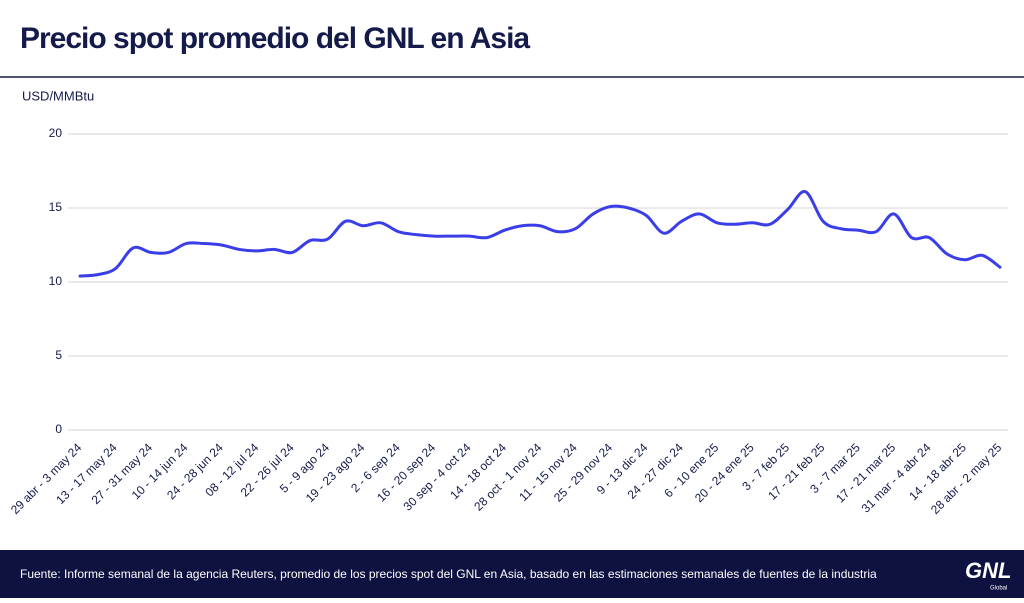  What do you see at coordinates (56, 207) in the screenshot?
I see `y-tick-label: 15` at bounding box center [56, 207].